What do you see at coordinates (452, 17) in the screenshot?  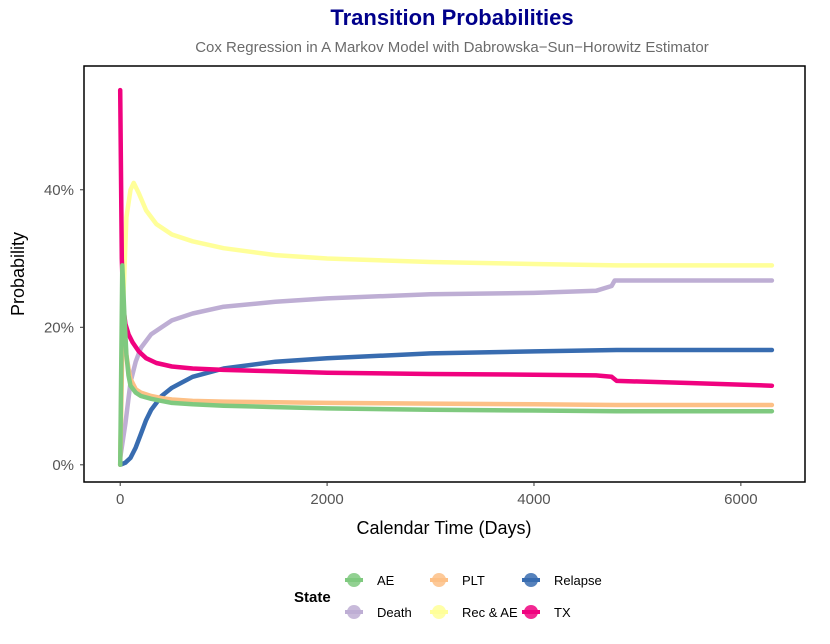 I see `chart-title: Transition Probabilities` at bounding box center [452, 17].